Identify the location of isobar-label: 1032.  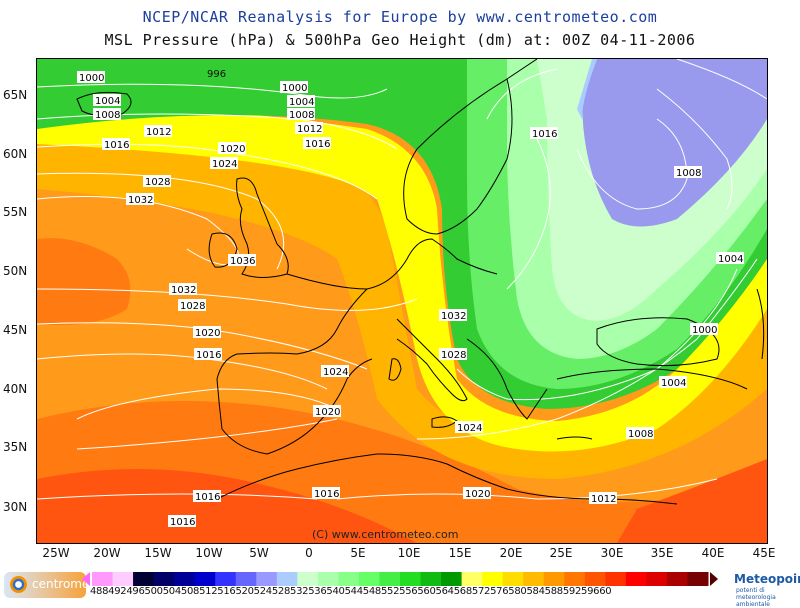
(453, 315).